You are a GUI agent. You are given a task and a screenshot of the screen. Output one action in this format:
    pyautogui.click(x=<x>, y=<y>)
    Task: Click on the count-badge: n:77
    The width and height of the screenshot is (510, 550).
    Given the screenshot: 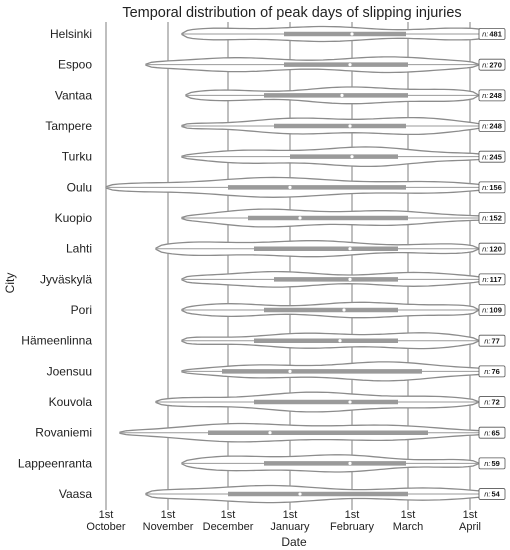 What is the action you would take?
    pyautogui.click(x=492, y=340)
    